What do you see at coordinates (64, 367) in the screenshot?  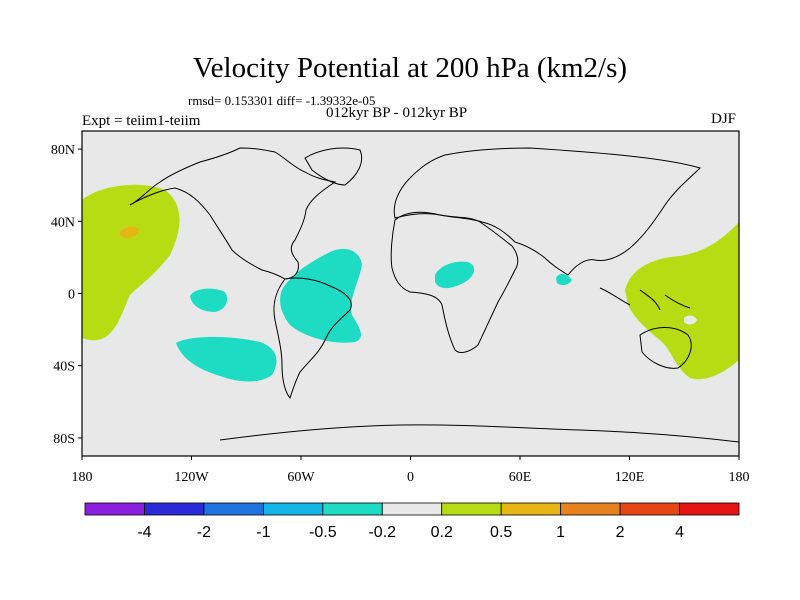 I see `lat-tick-label: 40S` at bounding box center [64, 367].